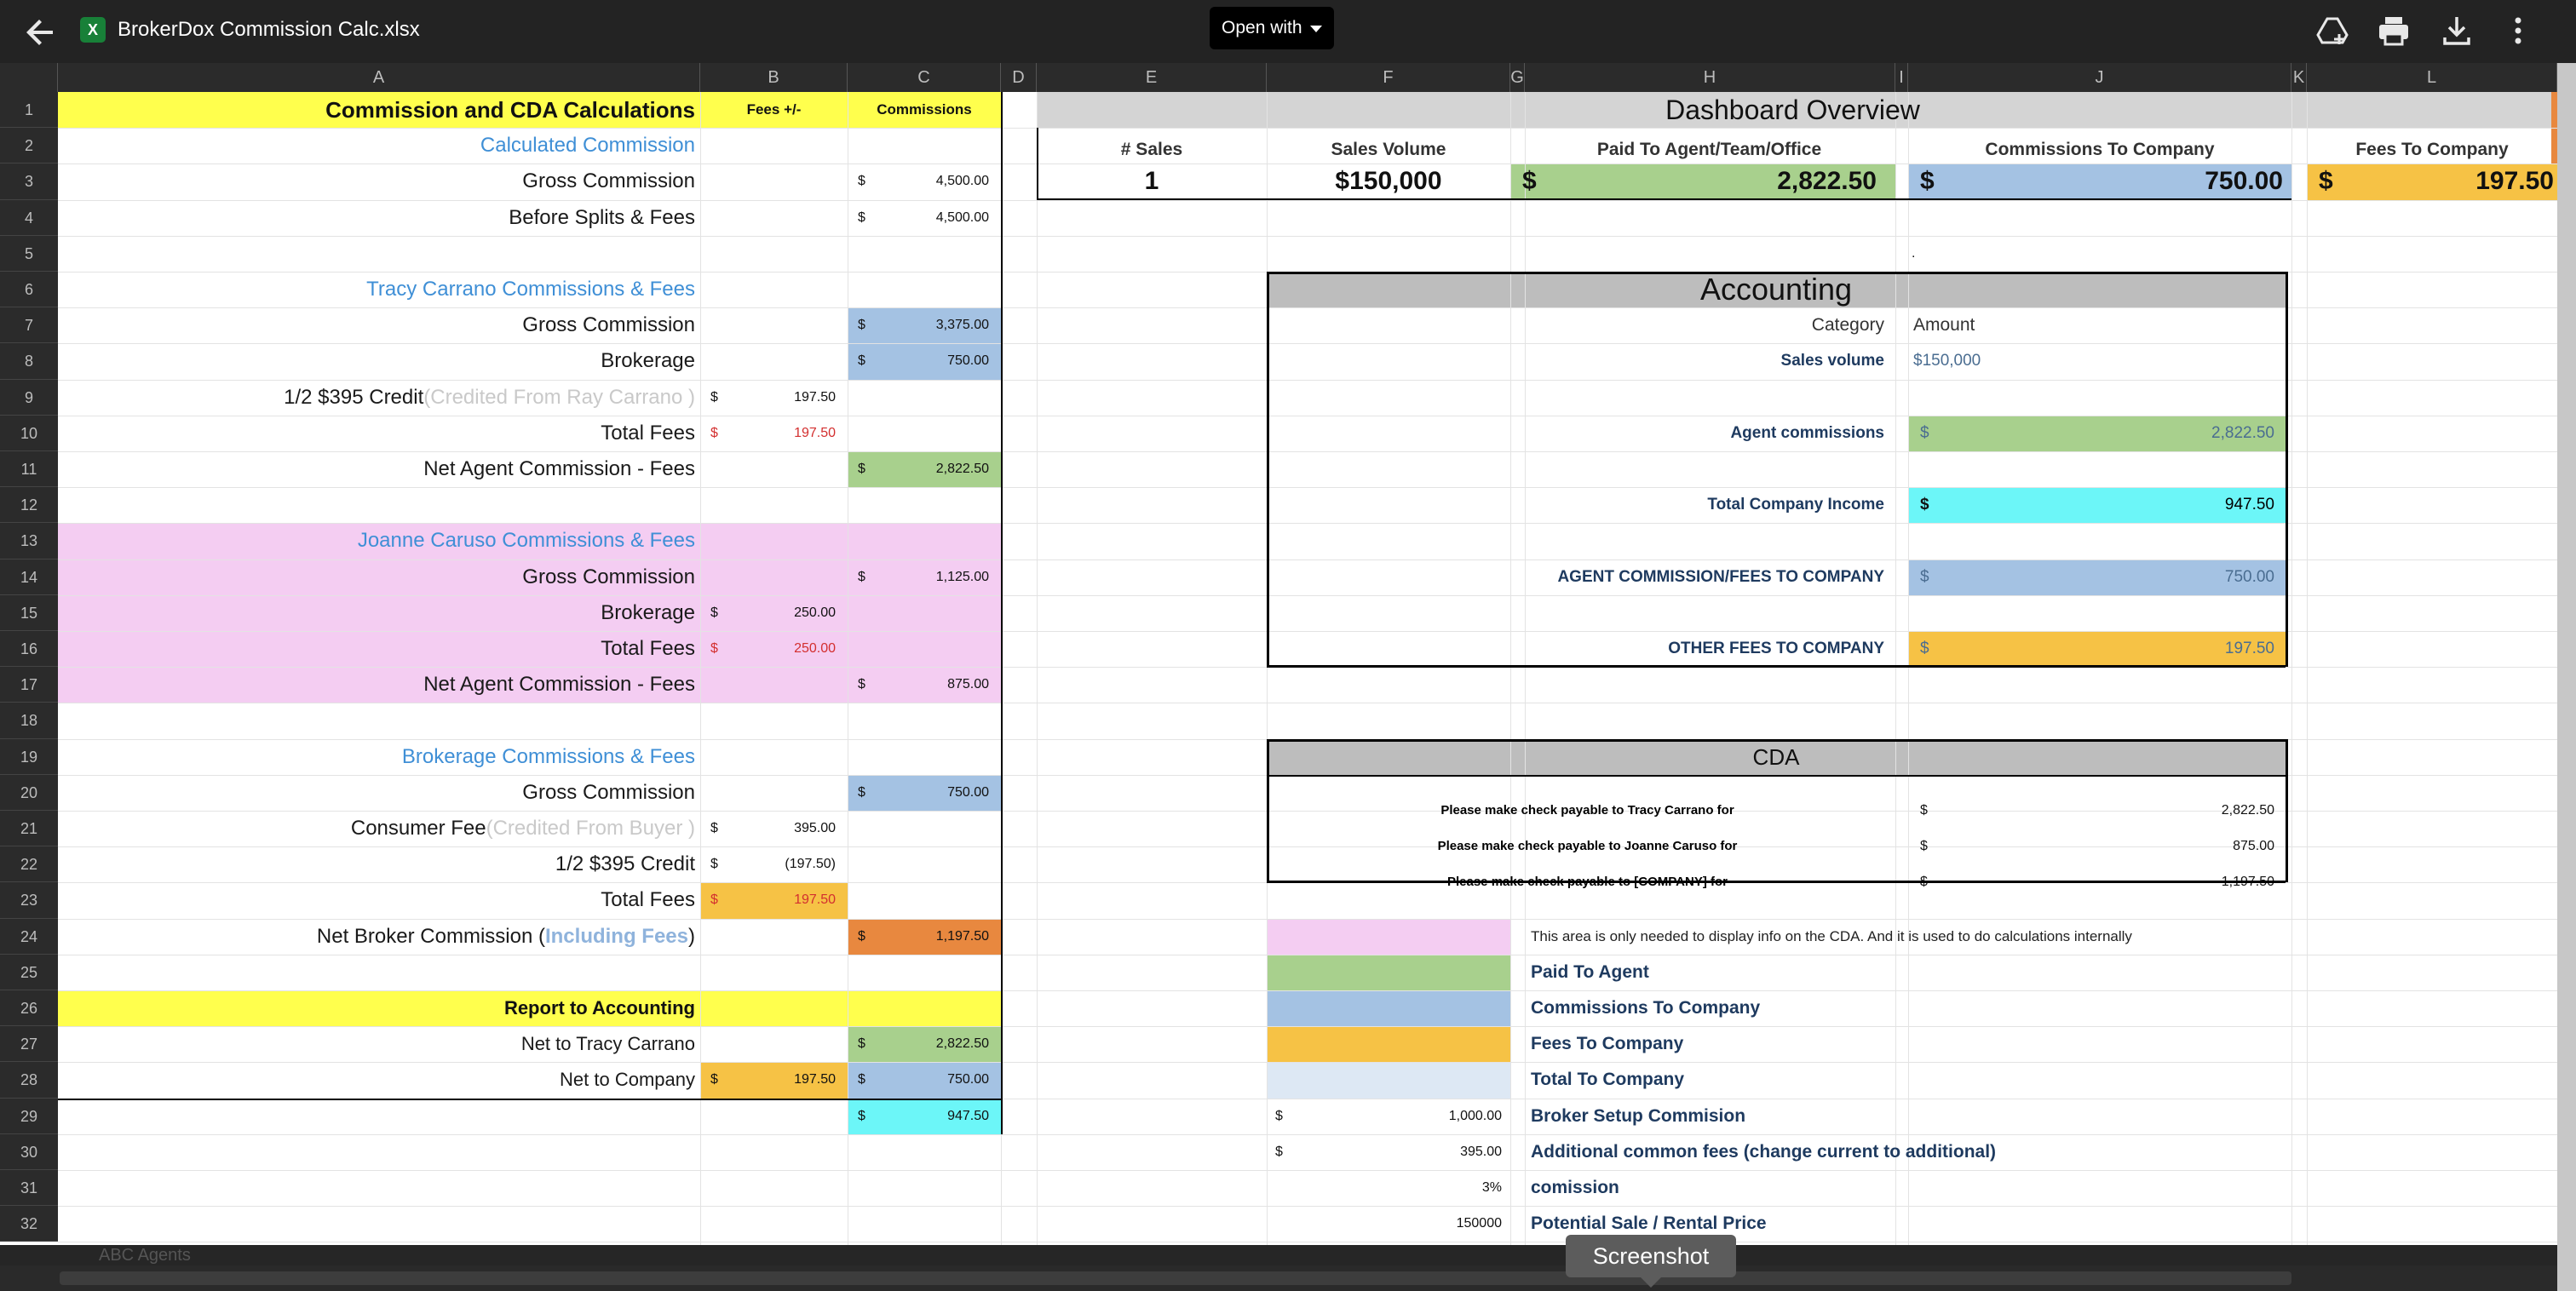 This screenshot has width=2576, height=1291. What do you see at coordinates (2432, 77) in the screenshot?
I see `column-header: L` at bounding box center [2432, 77].